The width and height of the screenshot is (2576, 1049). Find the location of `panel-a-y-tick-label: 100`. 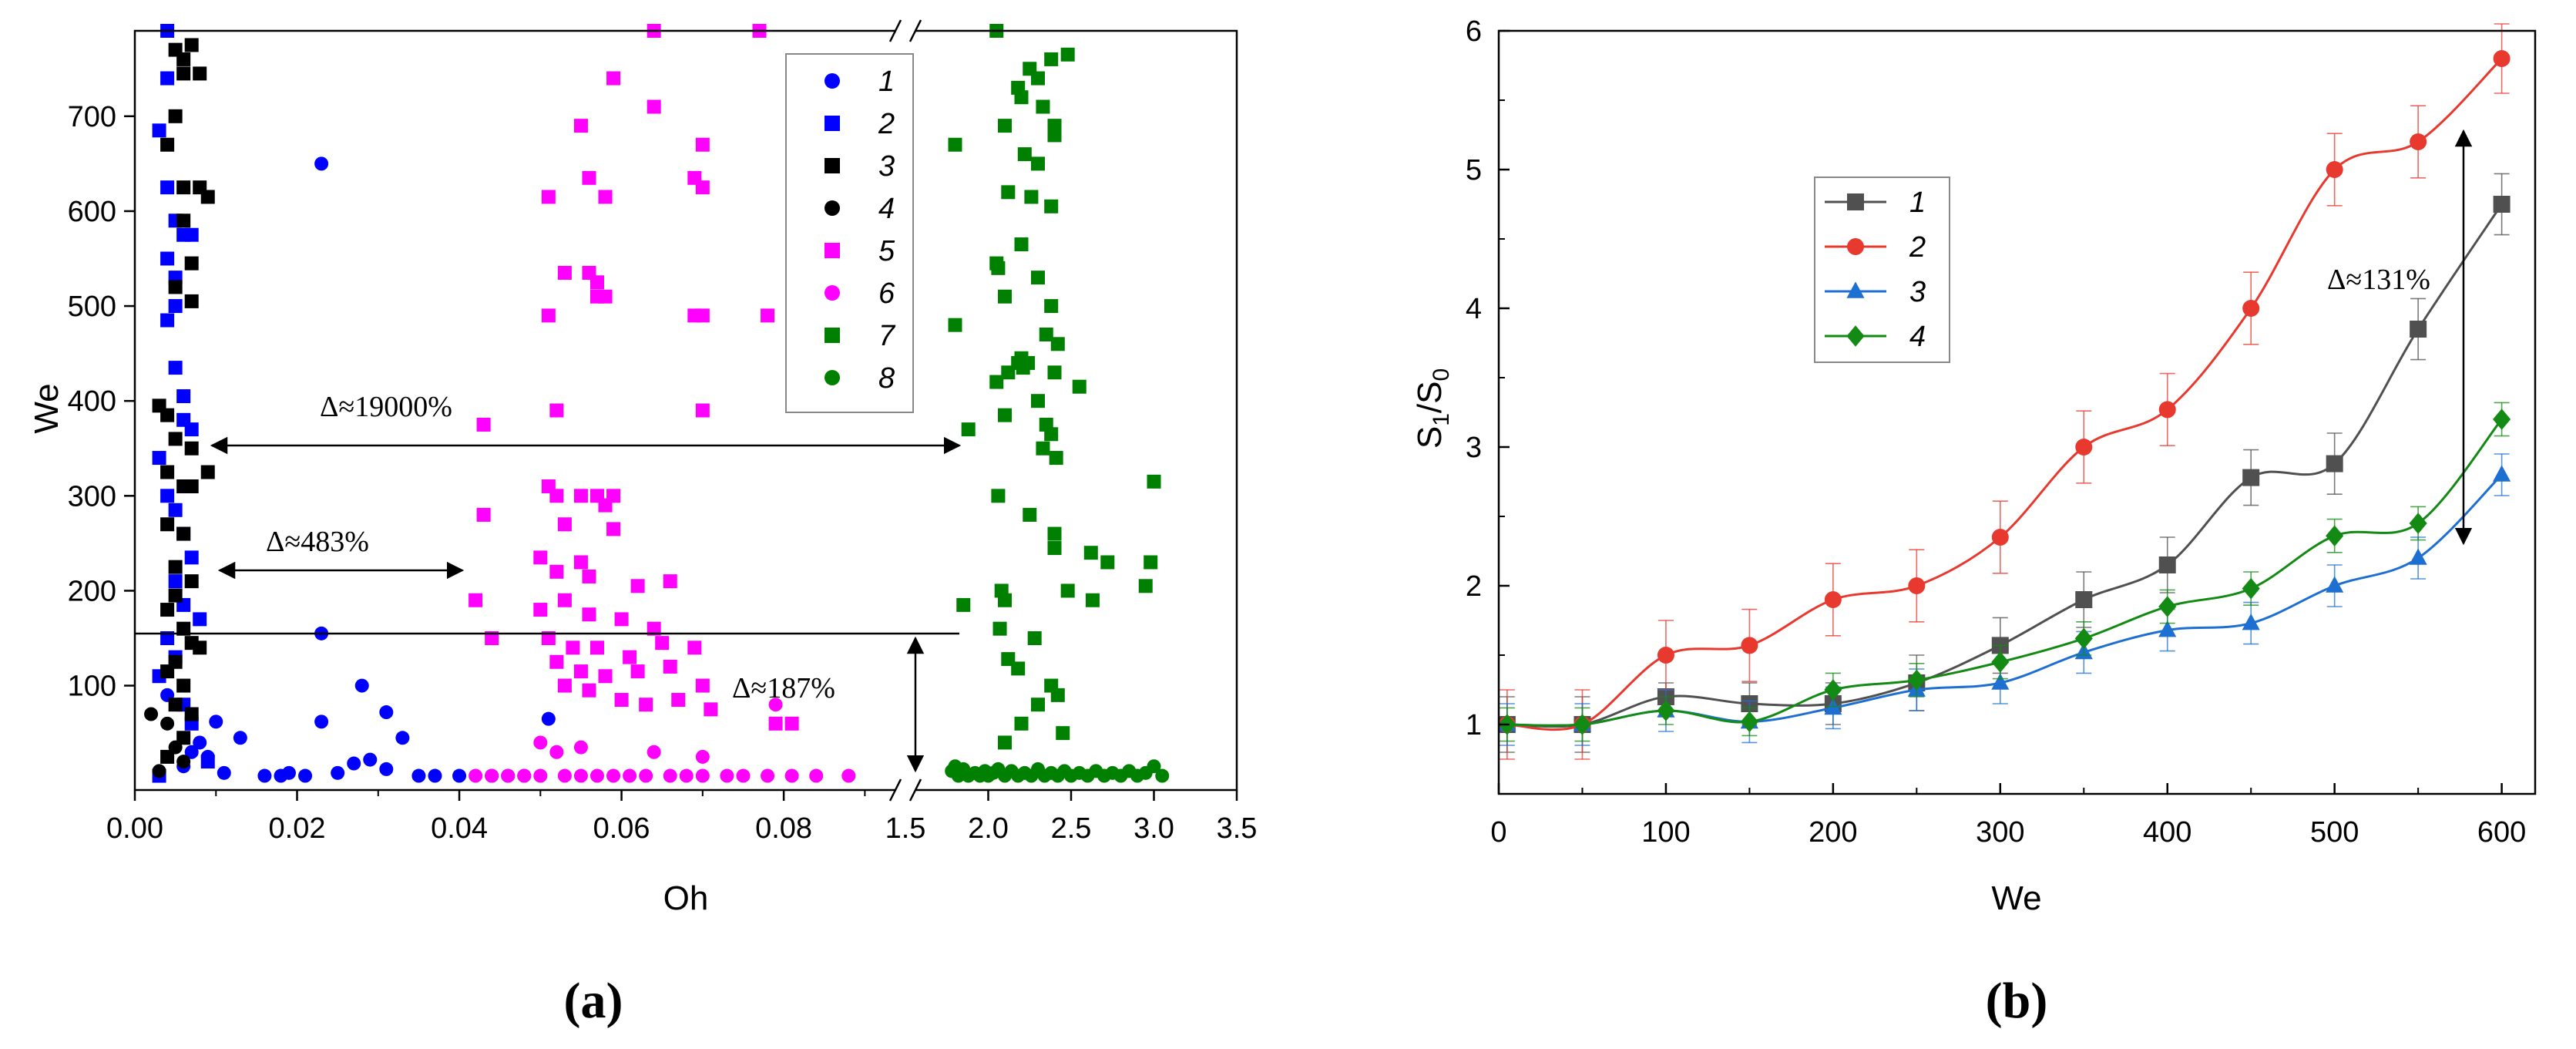

panel-a-y-tick-label: 100 is located at coordinates (92, 687).